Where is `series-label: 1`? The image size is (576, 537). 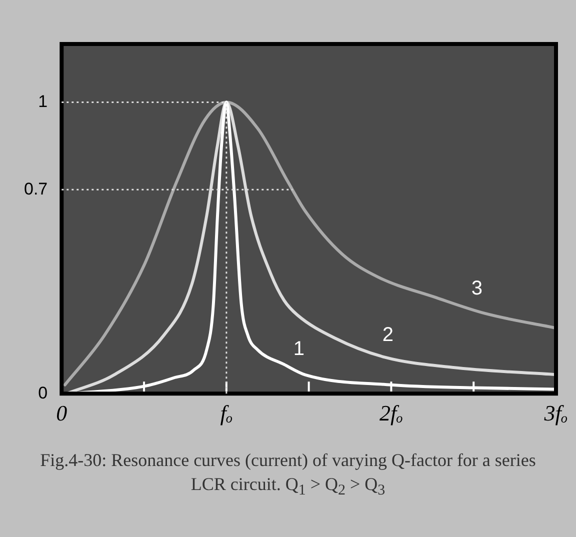
series-label: 1 is located at coordinates (298, 349).